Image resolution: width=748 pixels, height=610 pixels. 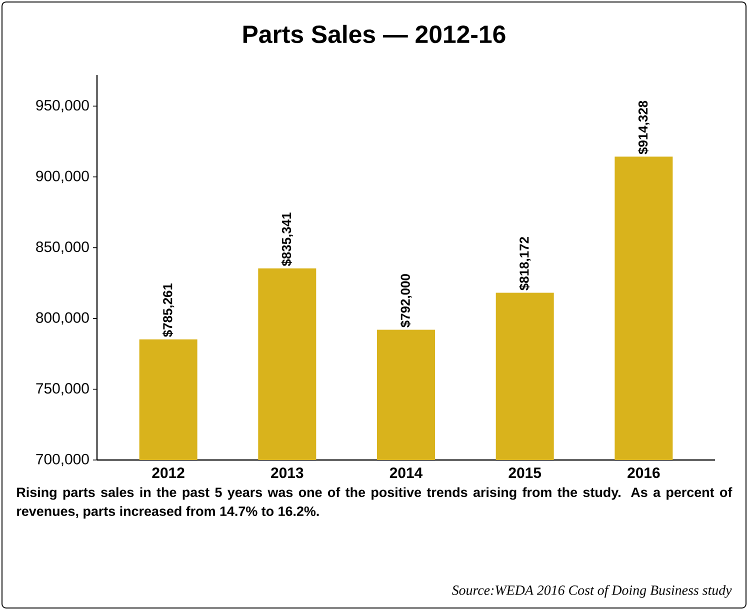 What do you see at coordinates (287, 473) in the screenshot?
I see `x-tick-label: 2013` at bounding box center [287, 473].